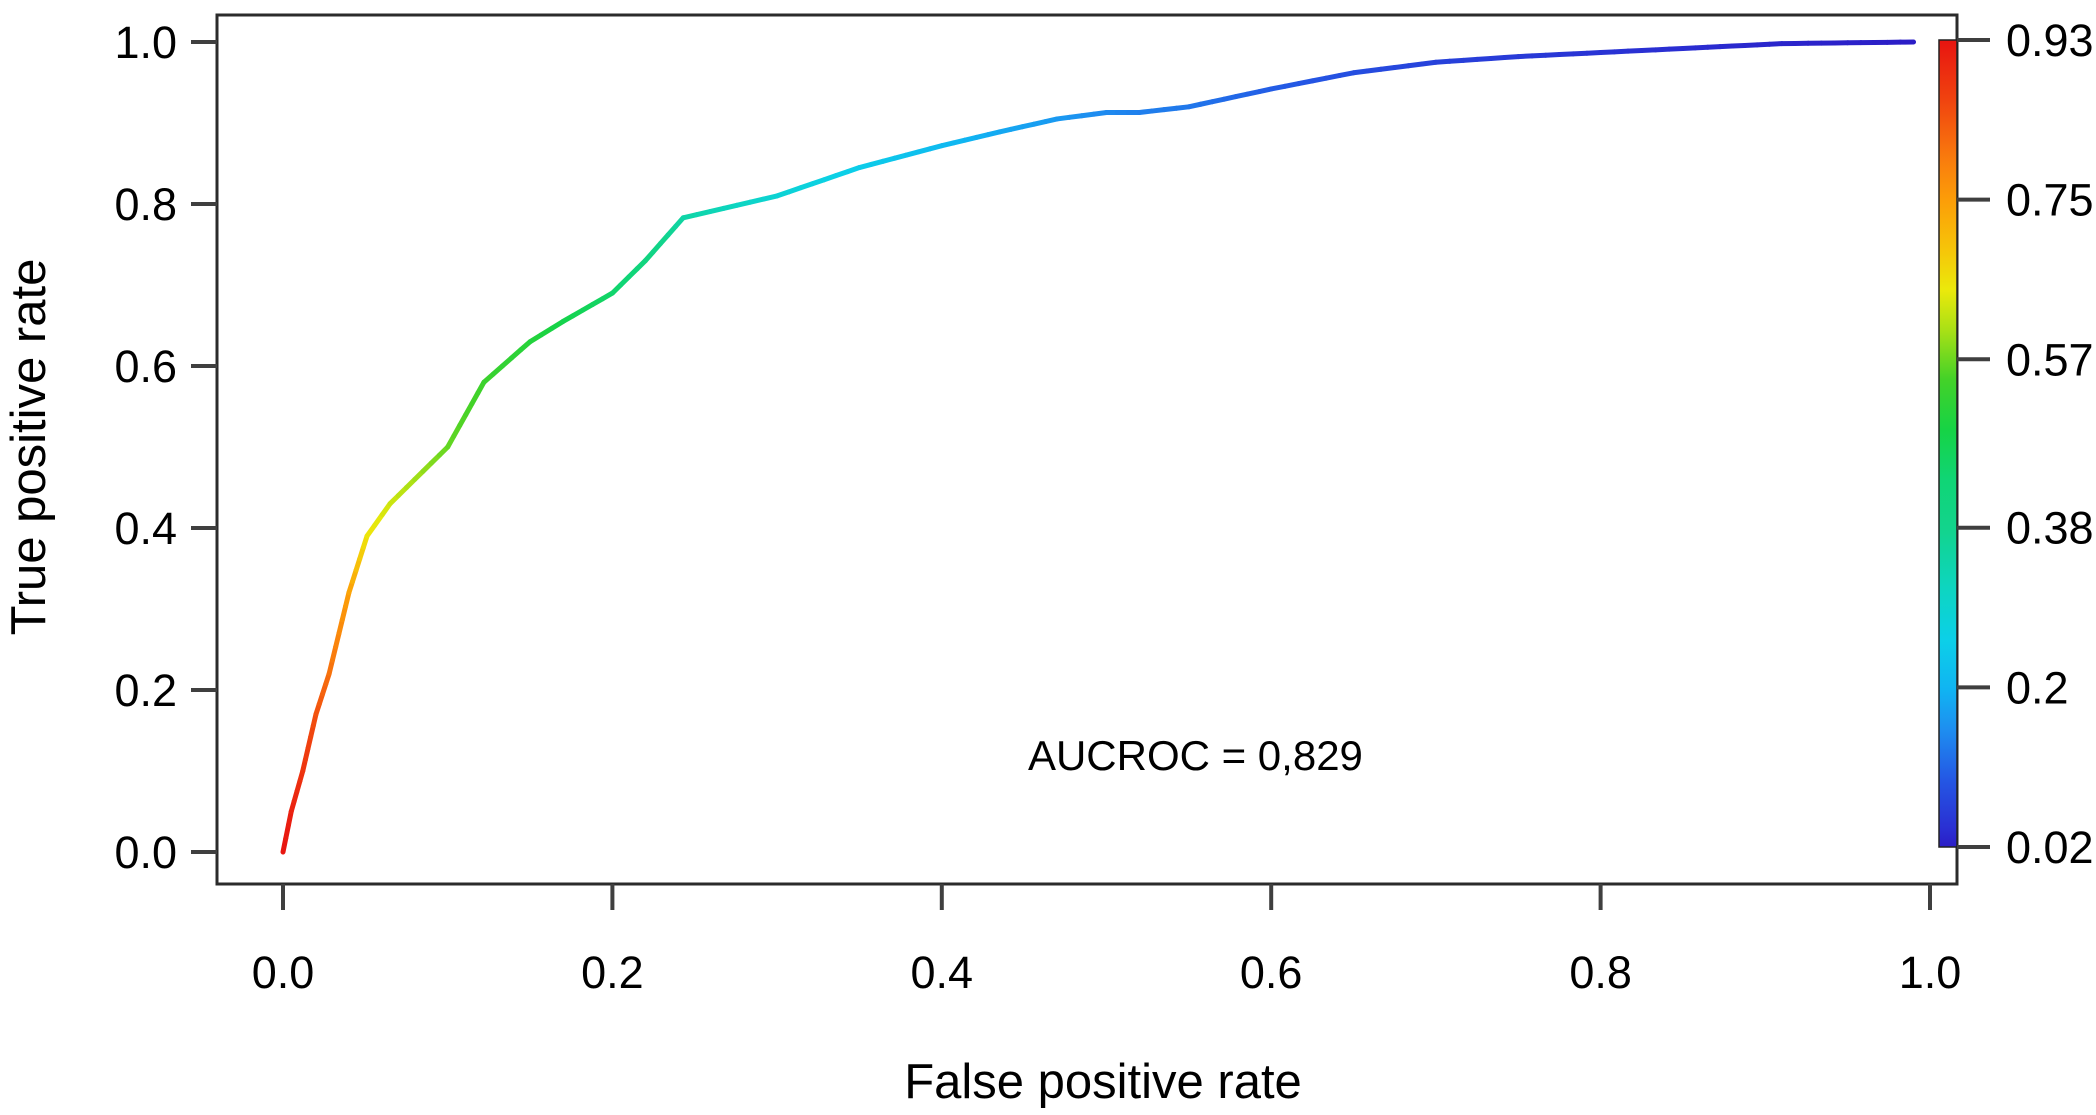 This screenshot has height=1115, width=2096. Describe the element at coordinates (1930, 972) in the screenshot. I see `x-tick-label: 1.0` at that location.